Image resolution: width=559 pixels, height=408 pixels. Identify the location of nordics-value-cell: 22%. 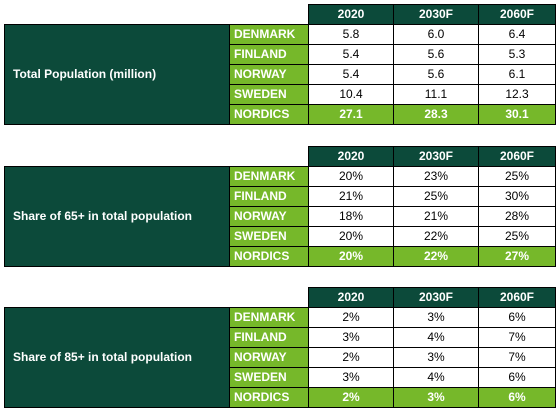
(436, 256).